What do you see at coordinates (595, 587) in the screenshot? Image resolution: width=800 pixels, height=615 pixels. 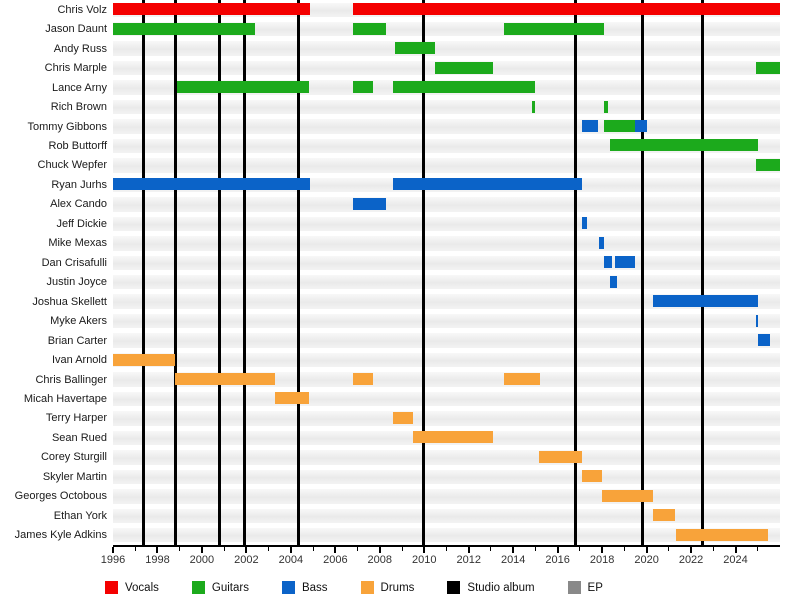 I see `legend-label: EP` at bounding box center [595, 587].